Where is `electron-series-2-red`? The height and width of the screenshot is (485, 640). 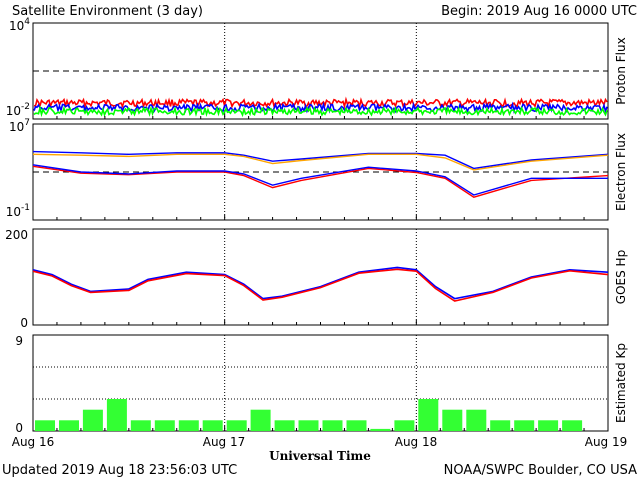
electron-series-2-red is located at coordinates (320, 181).